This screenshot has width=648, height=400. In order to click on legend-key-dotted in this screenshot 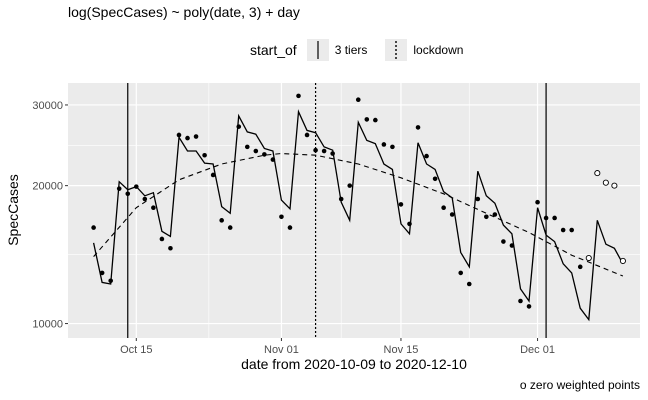, I will do `click(396, 50)`.